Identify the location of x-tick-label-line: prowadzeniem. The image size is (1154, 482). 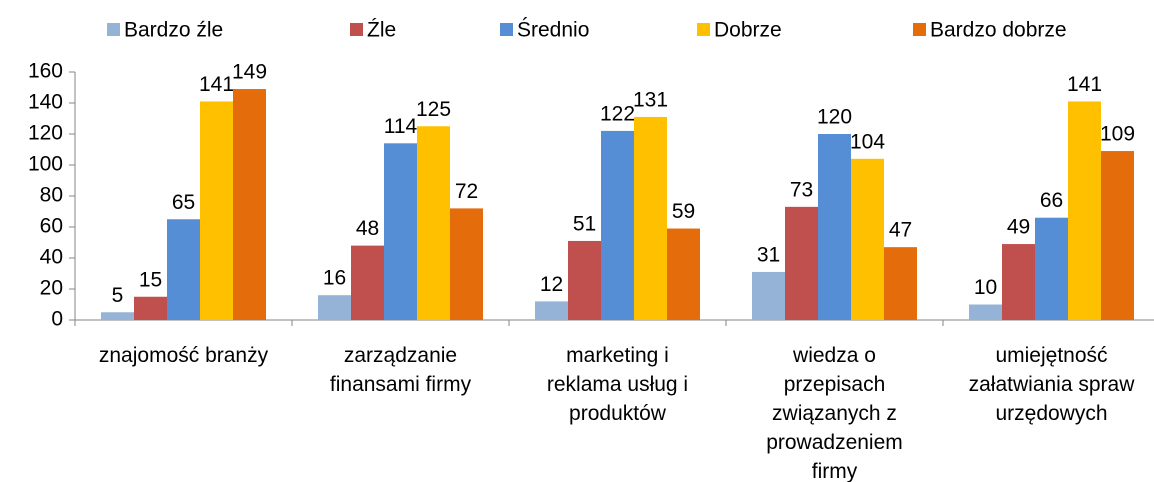
(834, 442).